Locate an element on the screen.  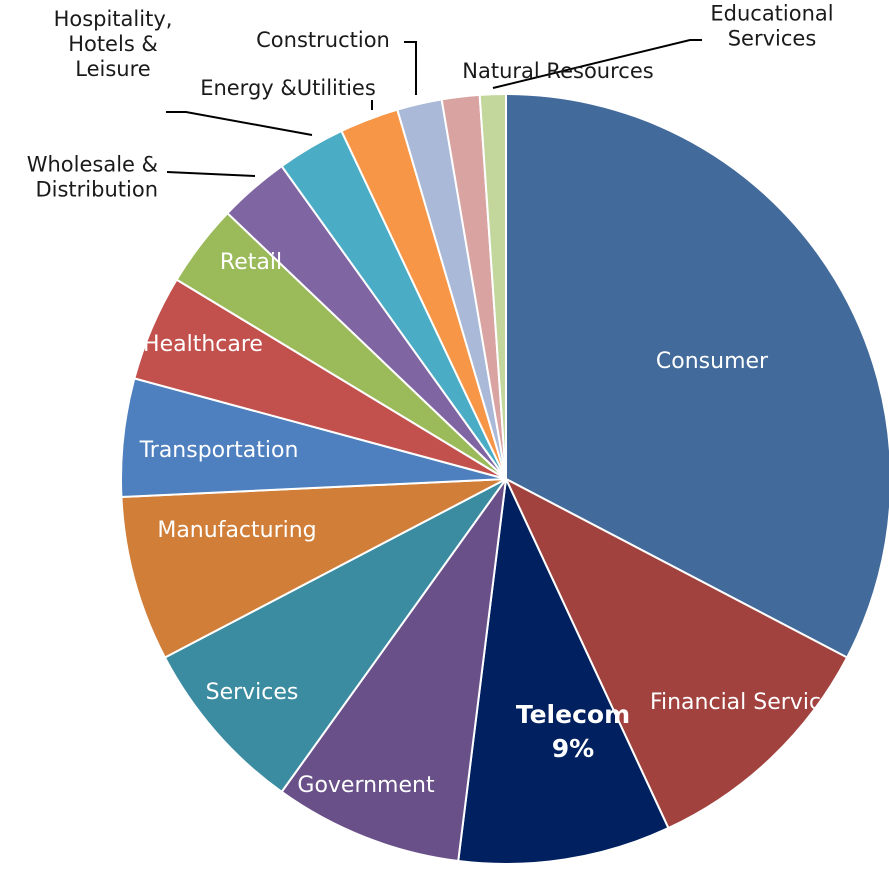
leader-line-construction is located at coordinates (410, 68).